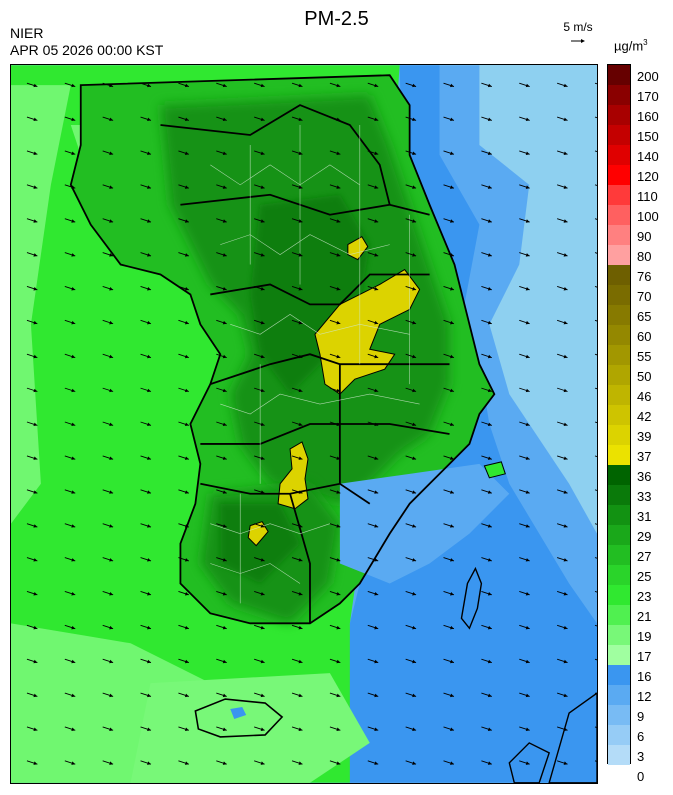  What do you see at coordinates (644, 696) in the screenshot?
I see `colorbar-tick: 12` at bounding box center [644, 696].